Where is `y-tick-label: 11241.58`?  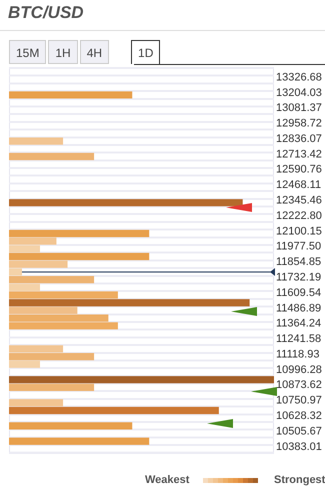
y-tick-label: 11241.58 is located at coordinates (299, 339).